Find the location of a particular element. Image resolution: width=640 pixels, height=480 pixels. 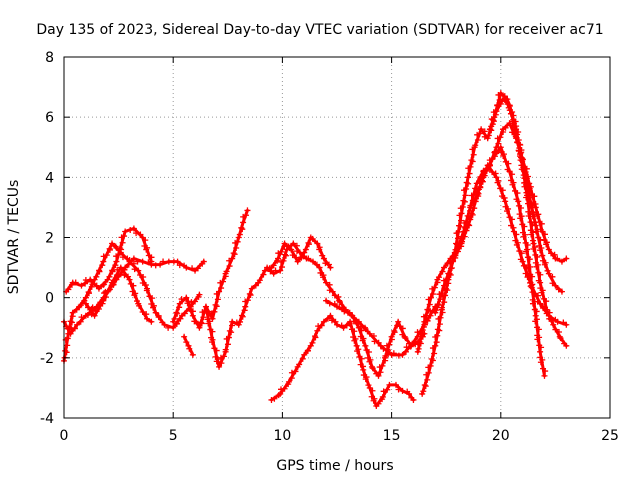

y-axis-label: SDTVAR / TECUs is located at coordinates (14, 237).